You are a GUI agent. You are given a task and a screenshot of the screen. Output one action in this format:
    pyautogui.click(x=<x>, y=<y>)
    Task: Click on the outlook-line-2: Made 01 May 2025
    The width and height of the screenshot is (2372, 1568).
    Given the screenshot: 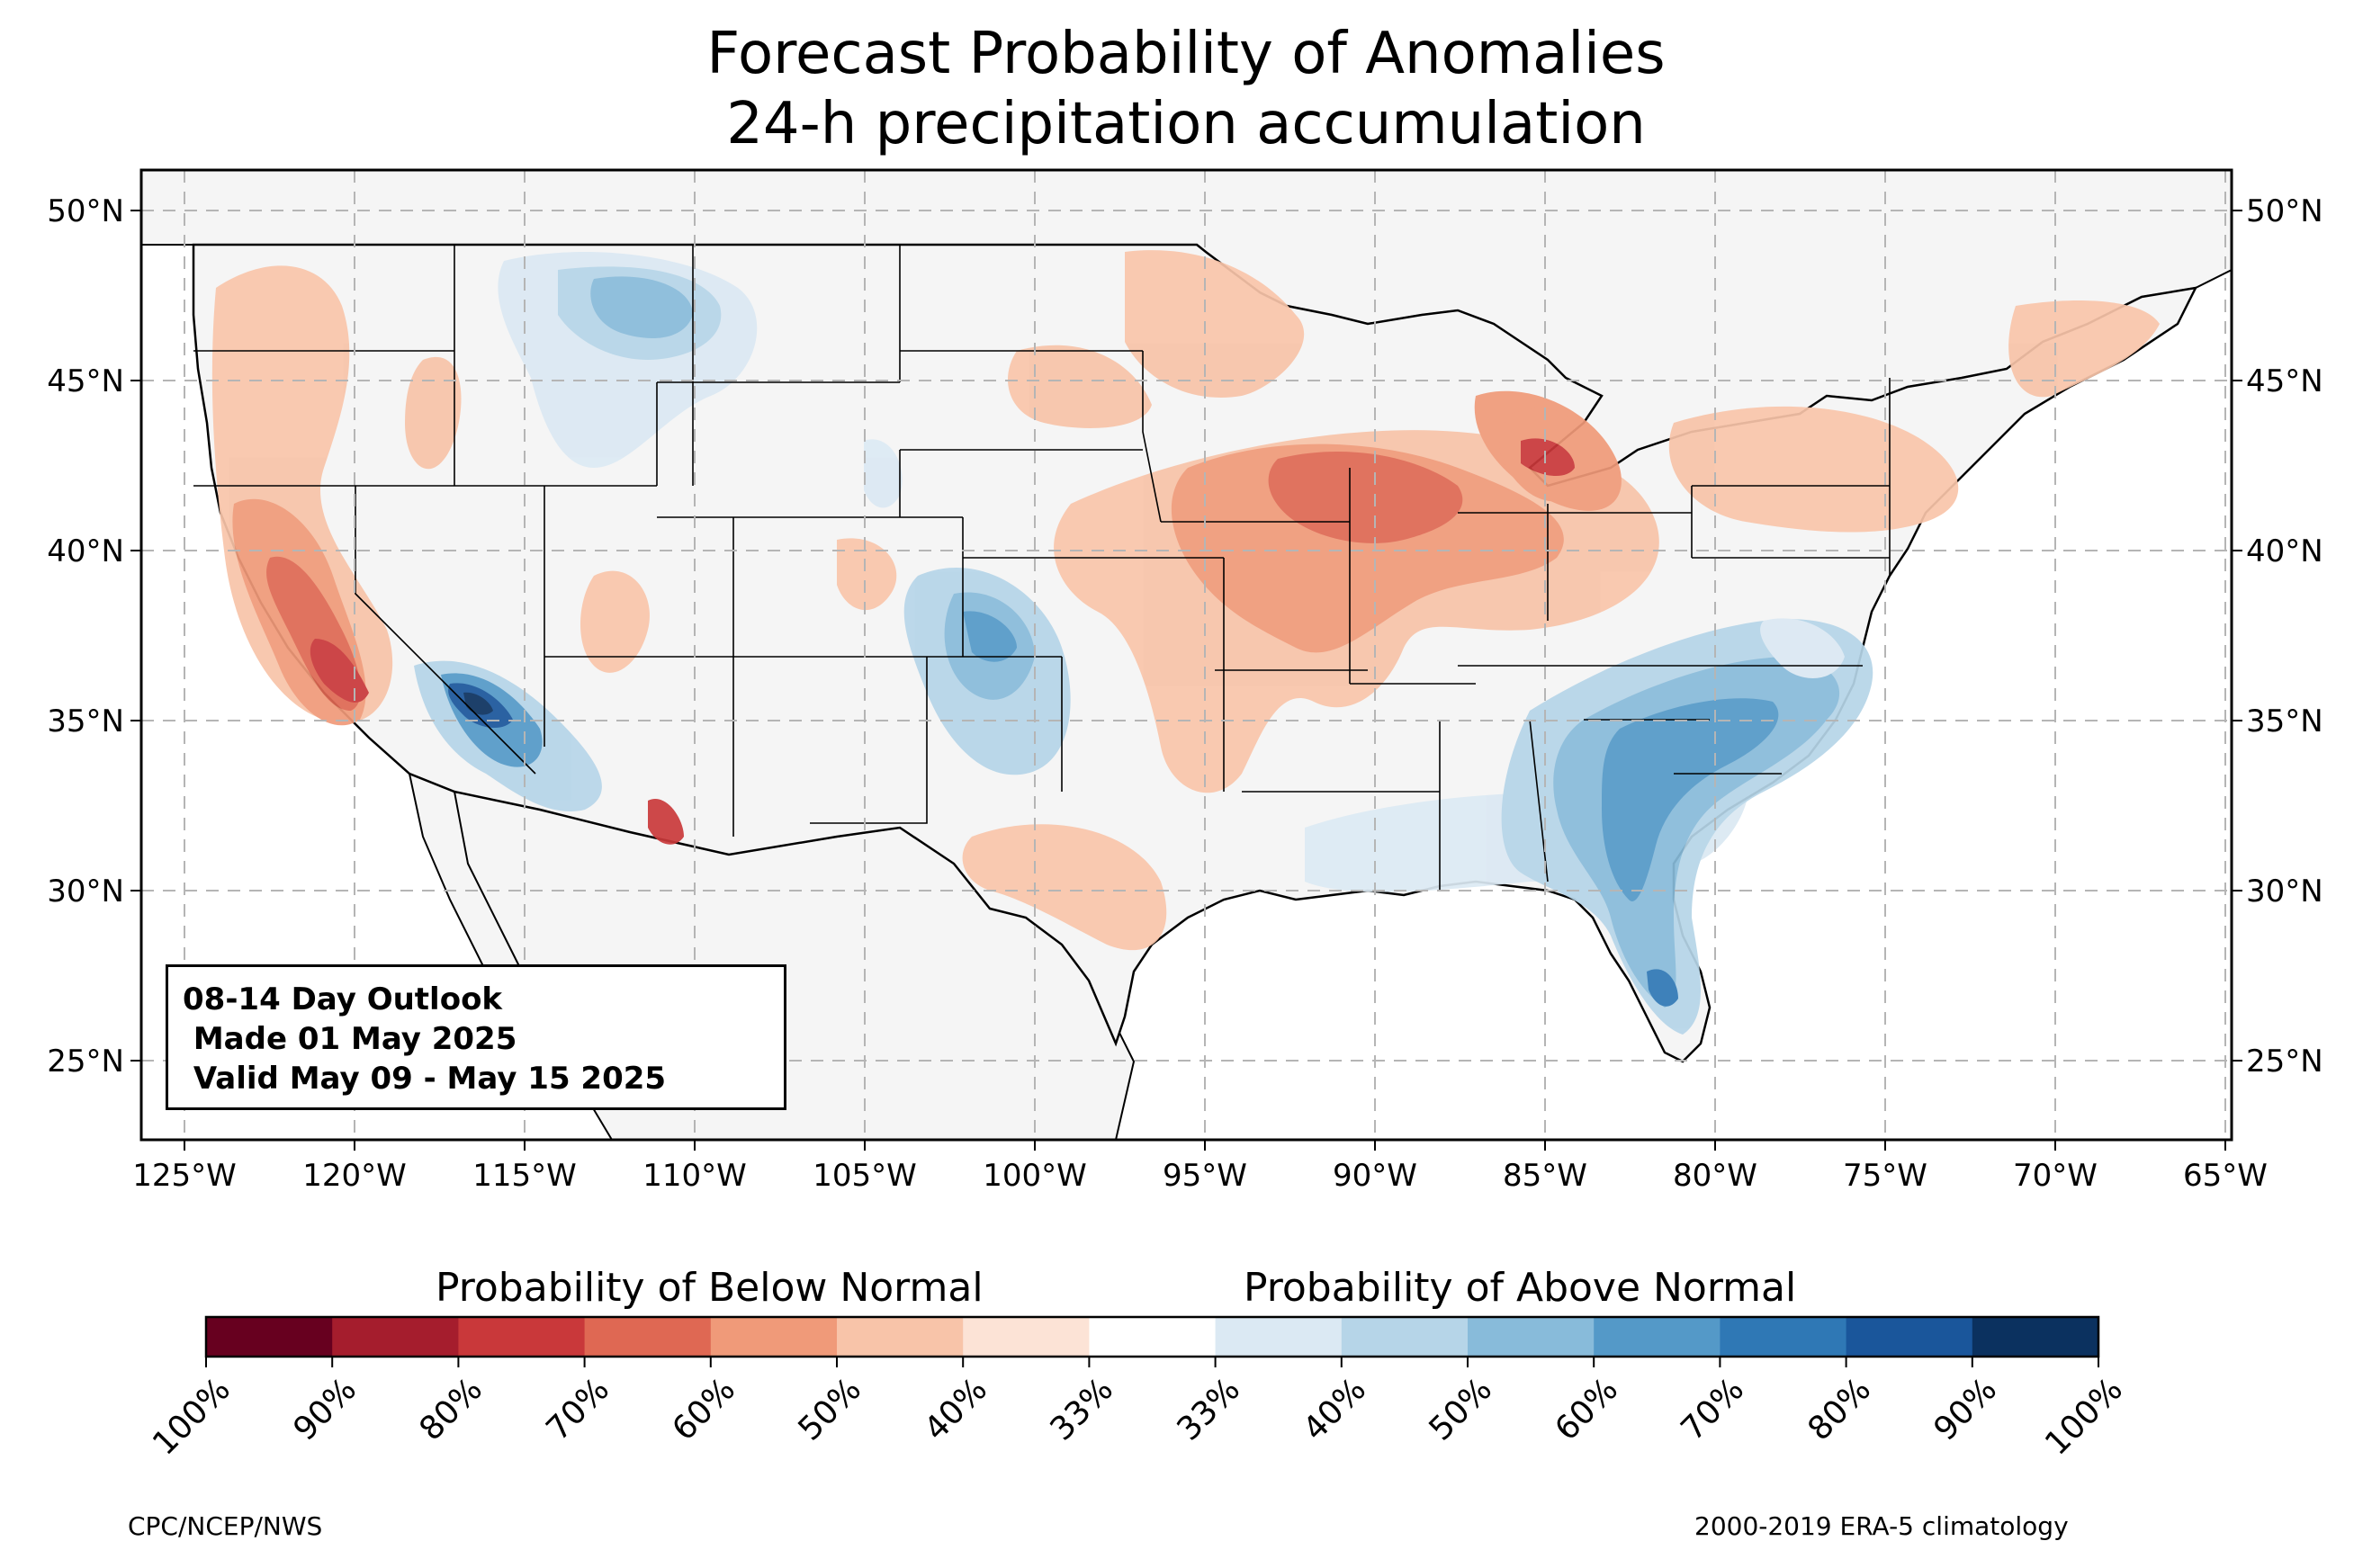 What is the action you would take?
    pyautogui.click(x=350, y=1039)
    